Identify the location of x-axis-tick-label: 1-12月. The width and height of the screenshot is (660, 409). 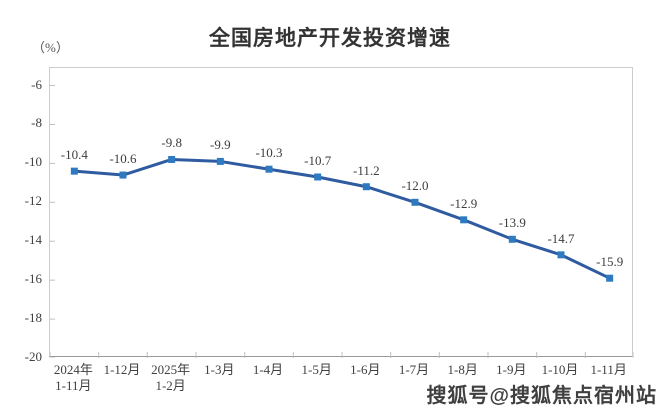
(122, 369).